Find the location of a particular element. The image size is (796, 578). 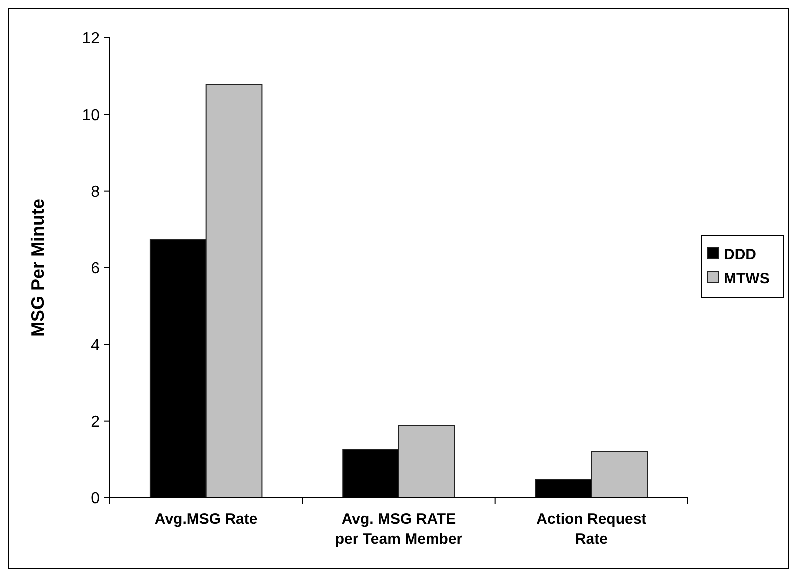

legend-label: DDD is located at coordinates (740, 255).